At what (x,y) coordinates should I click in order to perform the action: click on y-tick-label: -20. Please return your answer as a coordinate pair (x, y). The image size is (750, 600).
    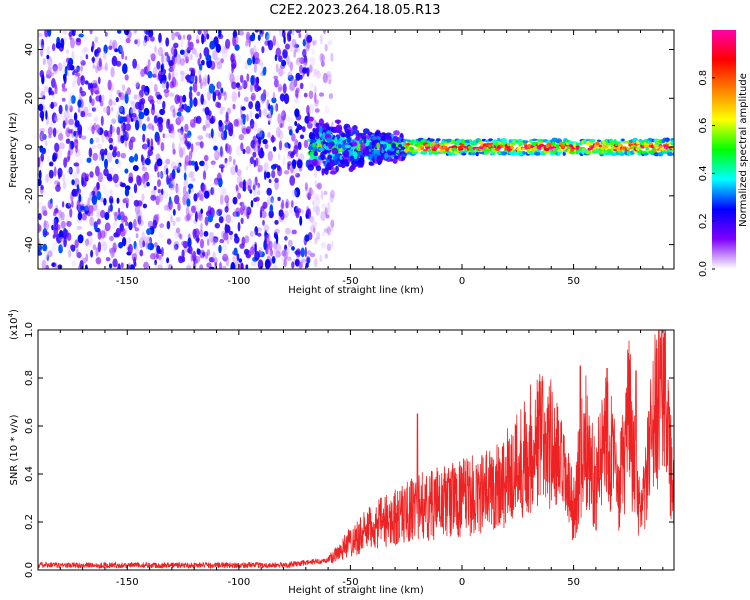
    Looking at the image, I should click on (29, 196).